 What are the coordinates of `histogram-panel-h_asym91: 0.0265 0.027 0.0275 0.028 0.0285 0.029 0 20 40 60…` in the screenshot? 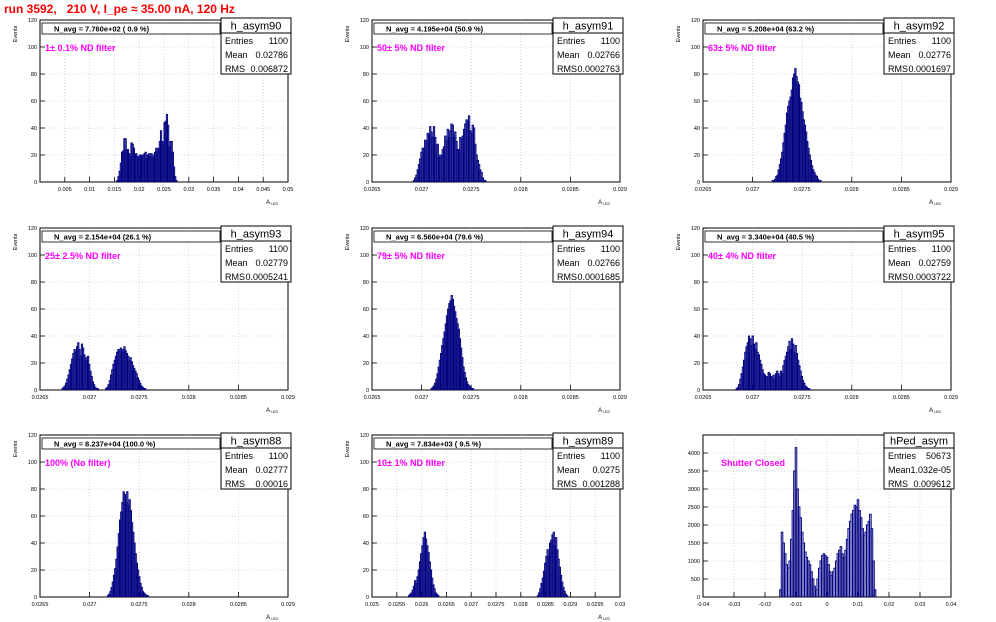 It's located at (486, 111).